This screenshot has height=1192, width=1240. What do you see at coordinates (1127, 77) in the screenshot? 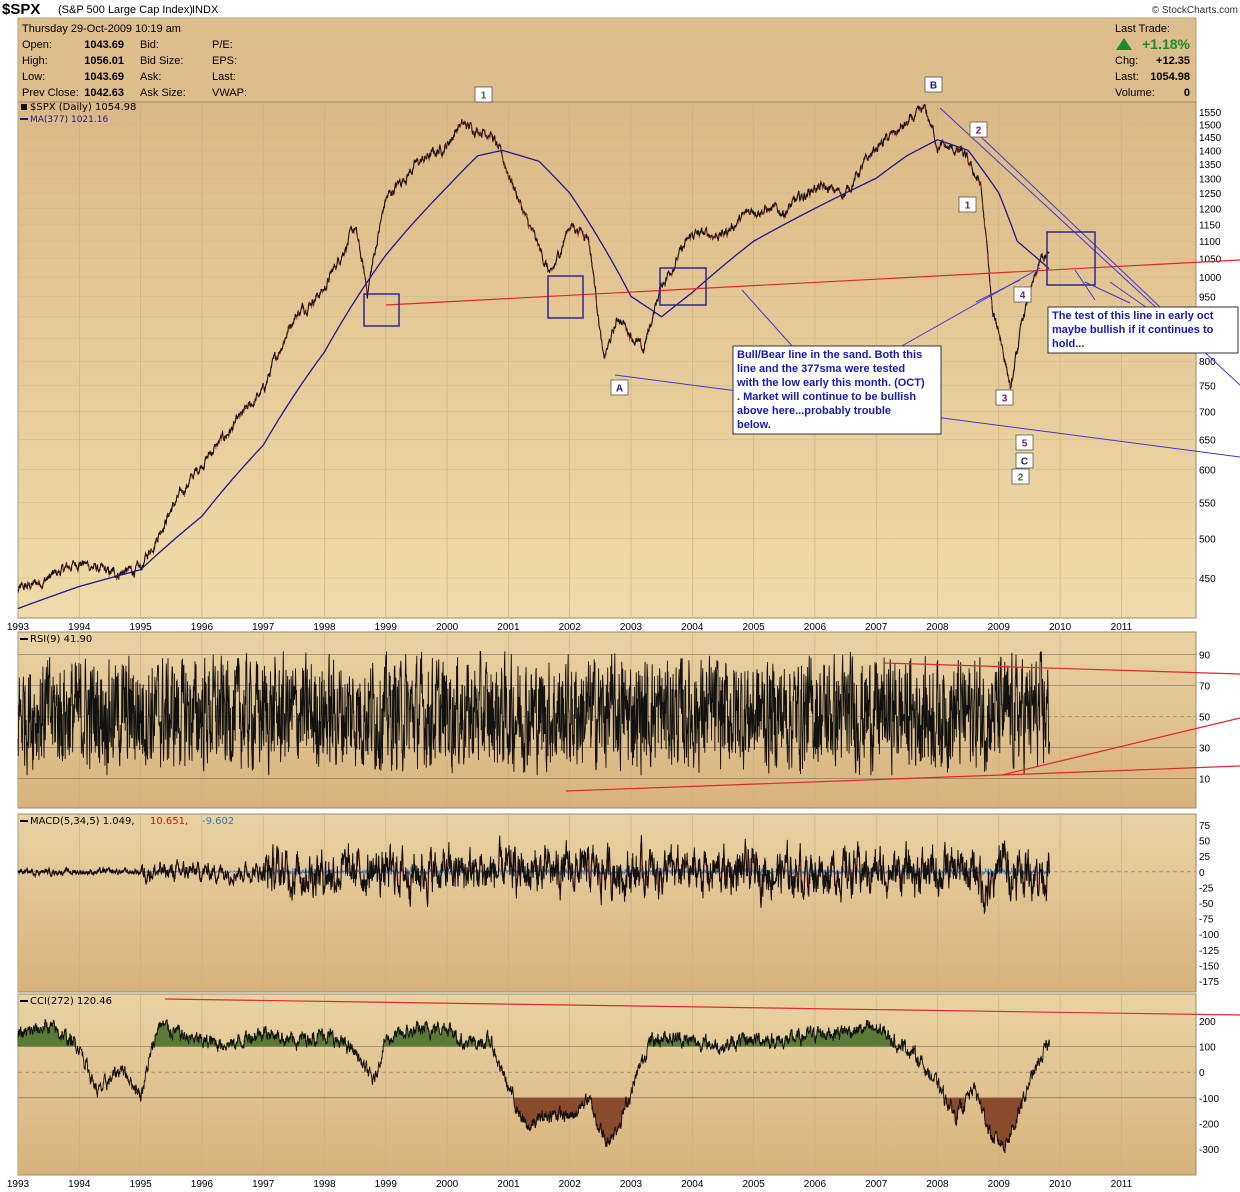
I see `last-label: Last:` at bounding box center [1127, 77].